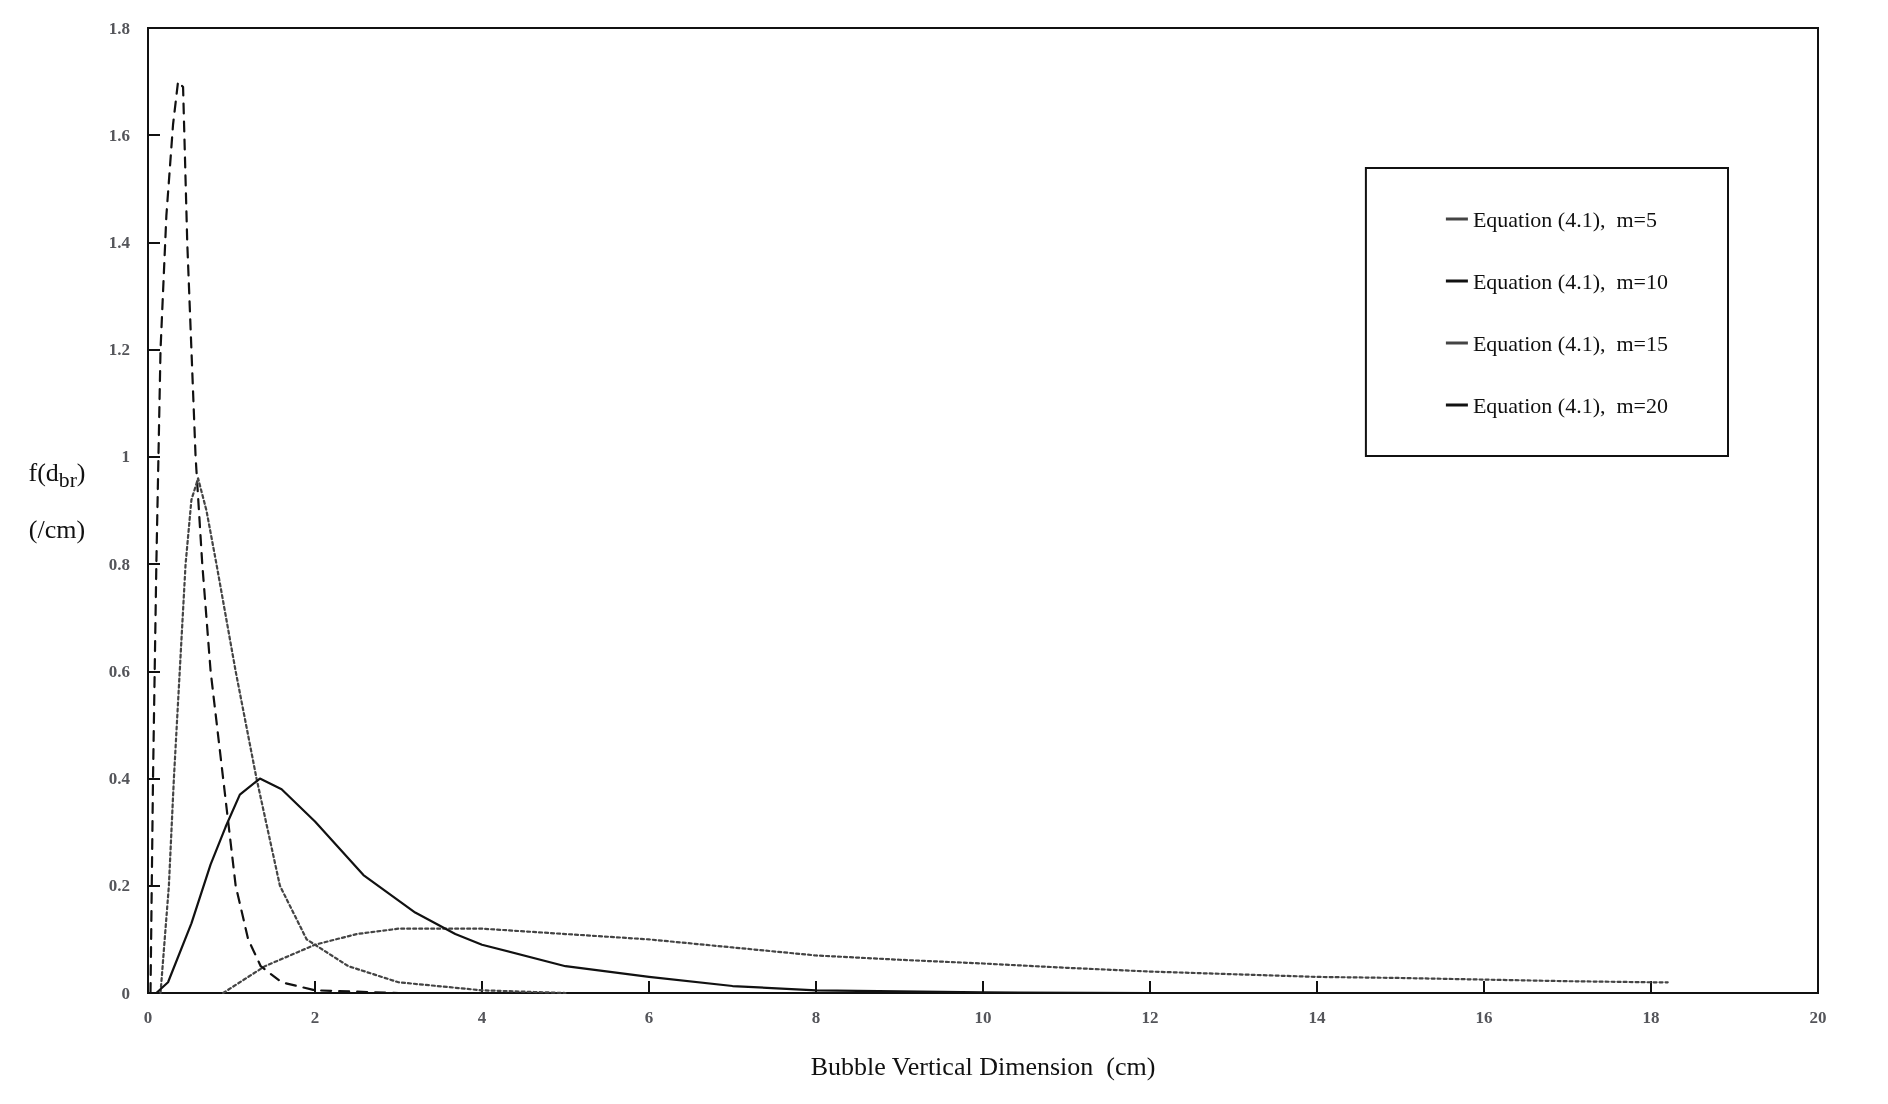 The width and height of the screenshot is (1888, 1104). Describe the element at coordinates (119, 671) in the screenshot. I see `y-tick-label: 0.6` at that location.